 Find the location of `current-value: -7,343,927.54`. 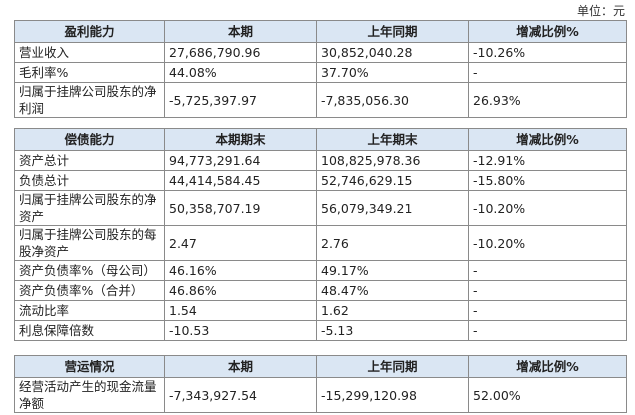

current-value: -7,343,927.54 is located at coordinates (240, 395).